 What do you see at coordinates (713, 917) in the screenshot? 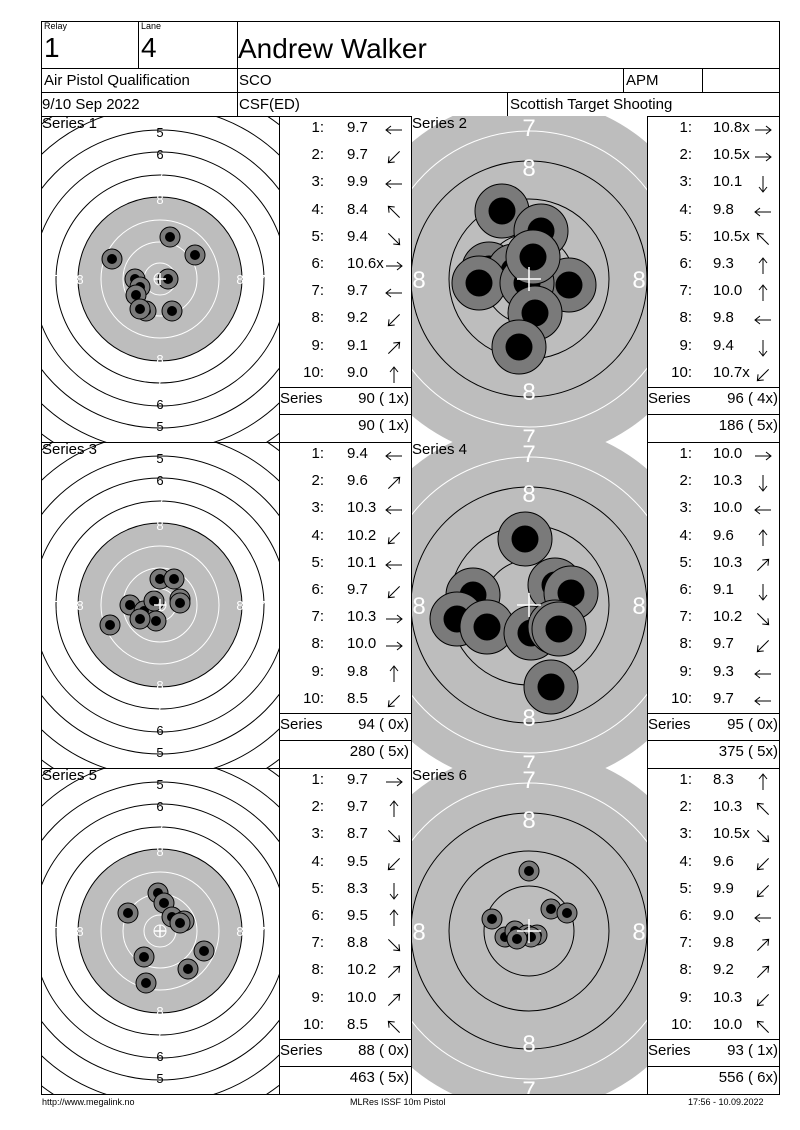
I see `shot-row: 6: 9.0` at bounding box center [713, 917].